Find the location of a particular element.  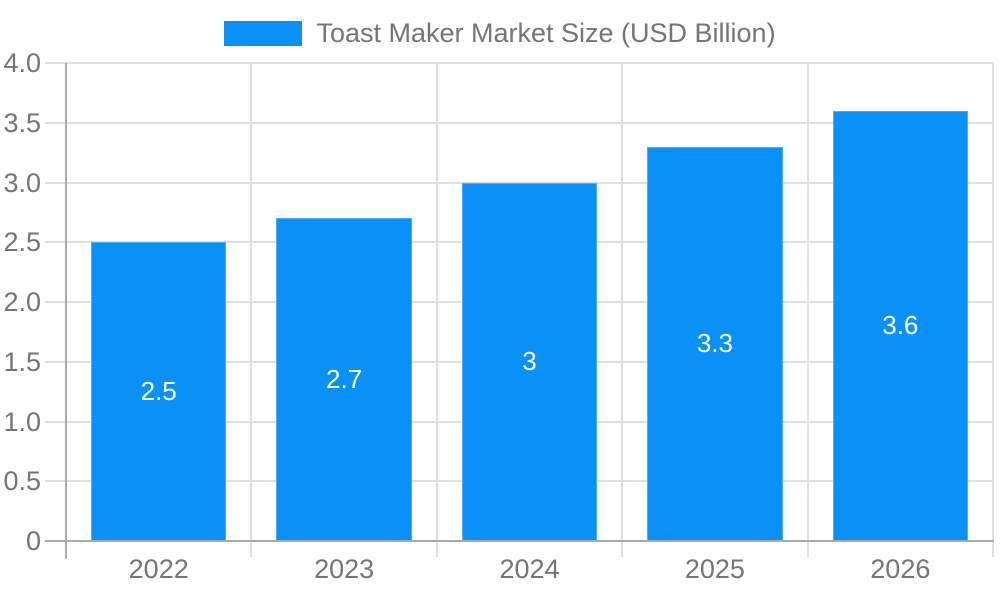

bar-2025: 3.3 is located at coordinates (715, 343).